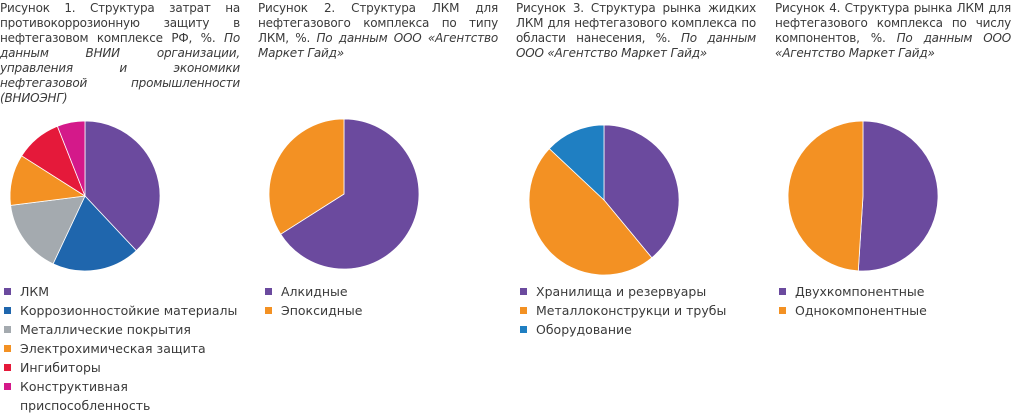 Image resolution: width=1011 pixels, height=416 pixels. I want to click on legend-item: Коррозионностойкие материалы, so click(121, 310).